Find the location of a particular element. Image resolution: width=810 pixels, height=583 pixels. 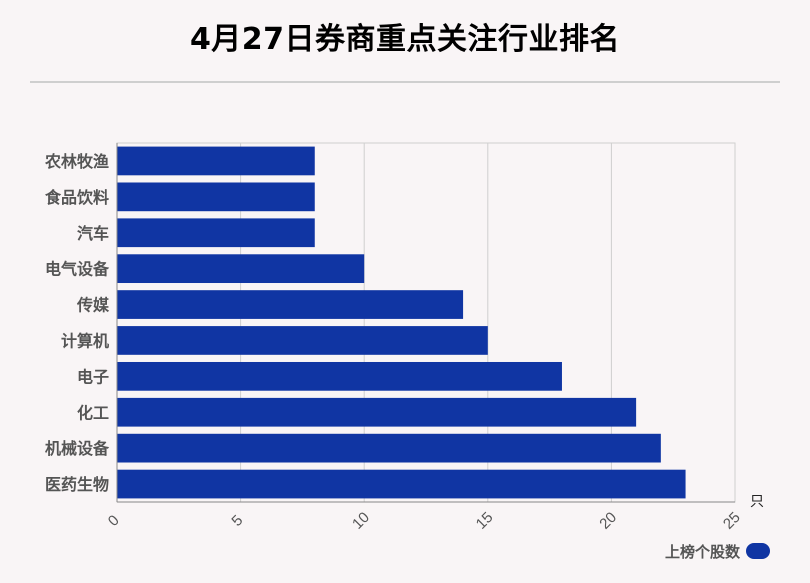

legend-label: 上榜个股数 is located at coordinates (702, 551).